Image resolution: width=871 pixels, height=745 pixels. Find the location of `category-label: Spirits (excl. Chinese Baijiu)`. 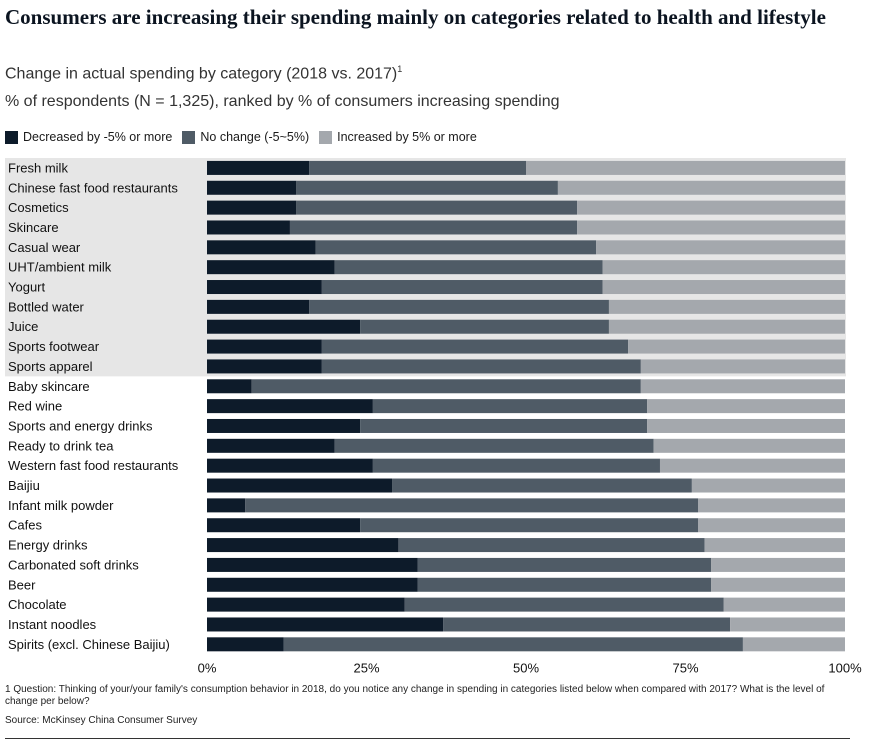

category-label: Spirits (excl. Chinese Baijiu) is located at coordinates (89, 644).